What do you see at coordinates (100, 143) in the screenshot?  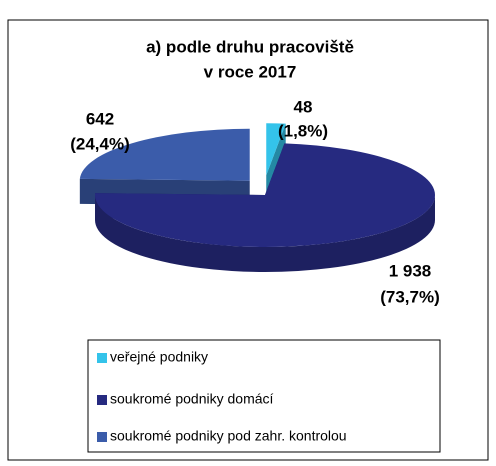 I see `percent-label: (24,4%)` at bounding box center [100, 143].